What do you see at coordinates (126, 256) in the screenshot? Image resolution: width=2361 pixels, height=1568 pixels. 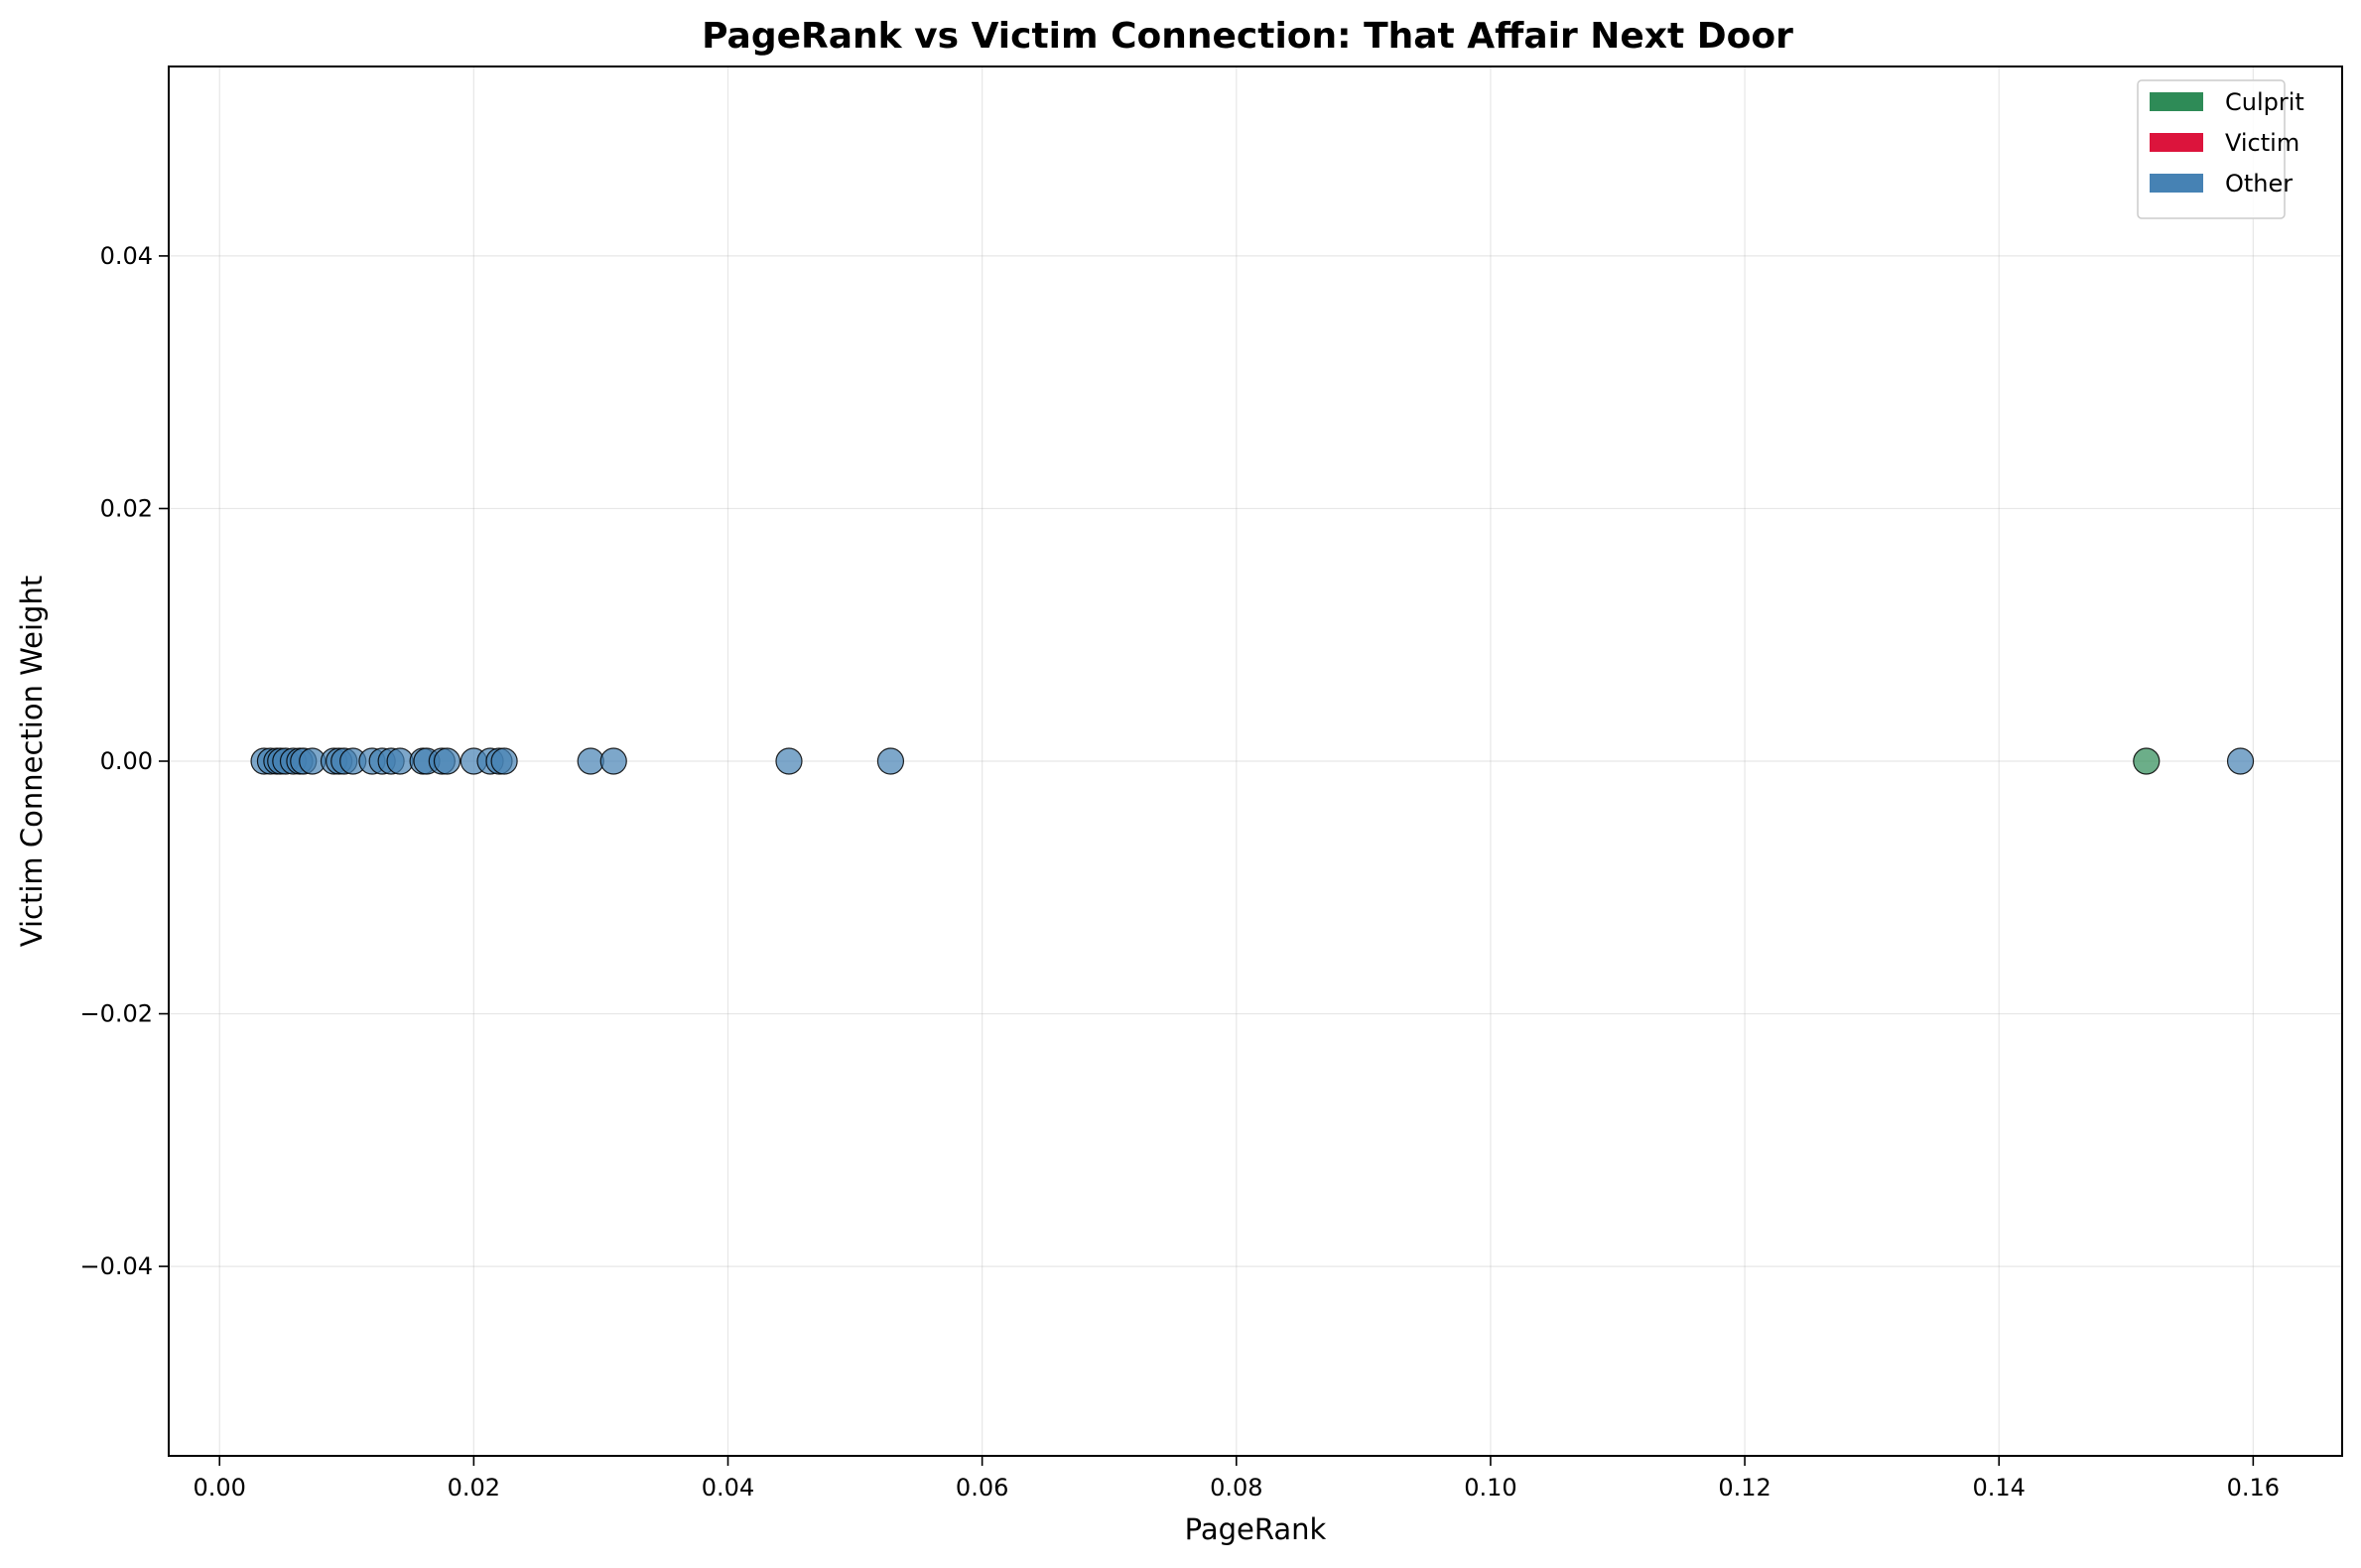 I see `y-tick-label: 0.04` at bounding box center [126, 256].